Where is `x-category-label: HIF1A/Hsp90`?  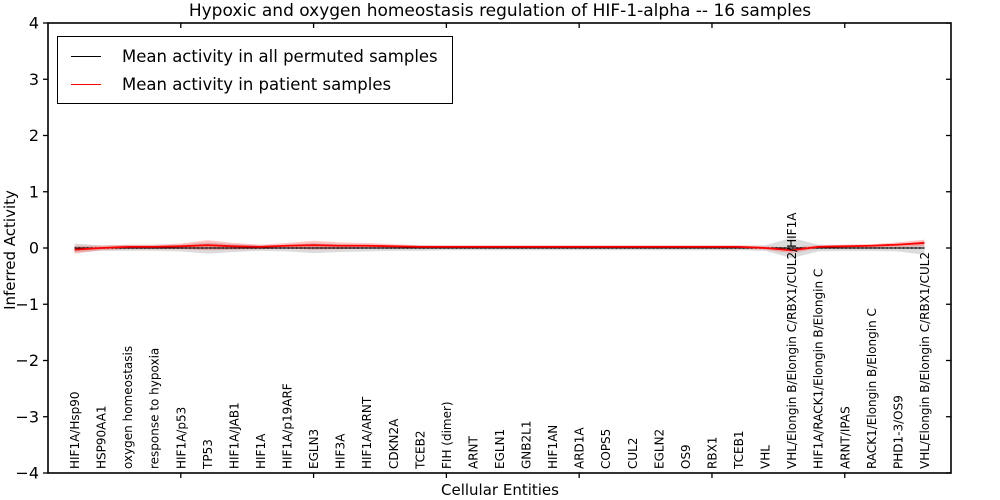
x-category-label: HIF1A/Hsp90 is located at coordinates (75, 430).